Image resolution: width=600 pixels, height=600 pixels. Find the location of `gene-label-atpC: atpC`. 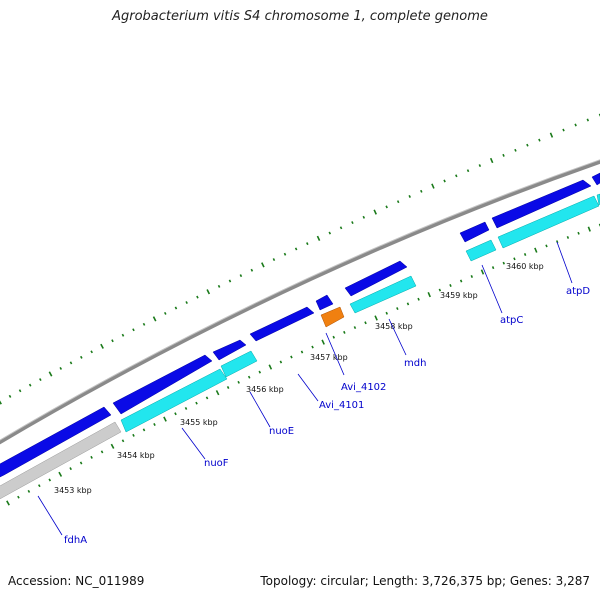

gene-label-atpC: atpC is located at coordinates (511, 320).